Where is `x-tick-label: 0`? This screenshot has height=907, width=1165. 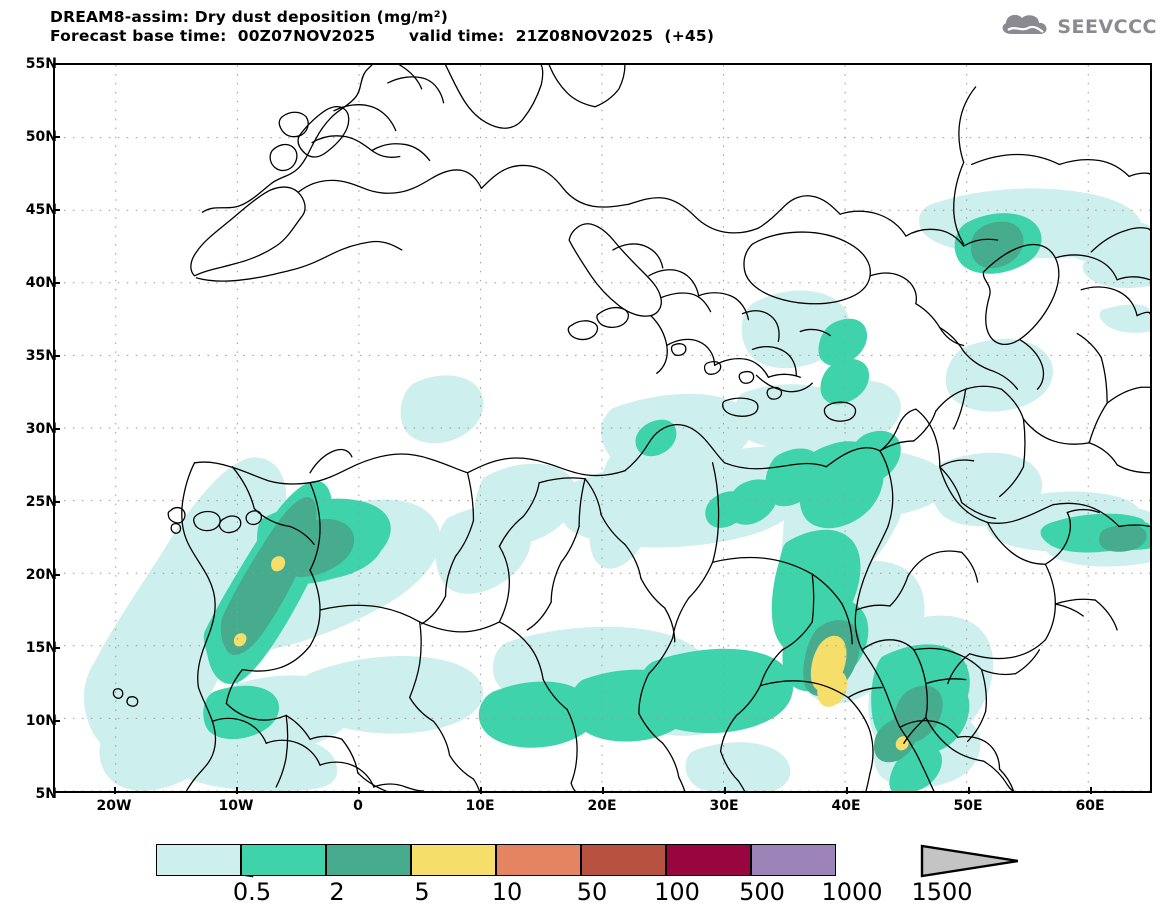 x-tick-label: 0 is located at coordinates (358, 806).